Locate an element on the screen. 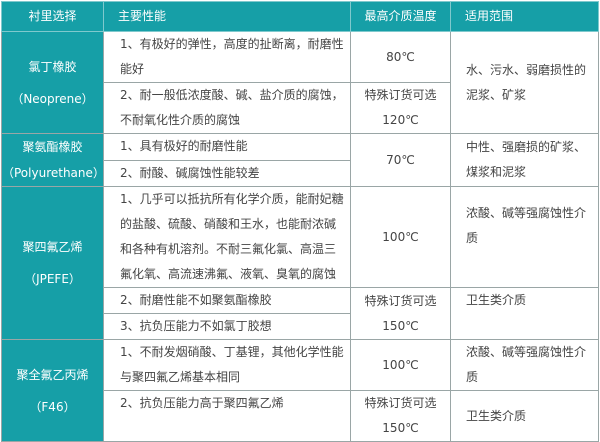 The height and width of the screenshot is (442, 600). table-row: 3、抗负压能力不如氯丁胶想 is located at coordinates (300, 326).